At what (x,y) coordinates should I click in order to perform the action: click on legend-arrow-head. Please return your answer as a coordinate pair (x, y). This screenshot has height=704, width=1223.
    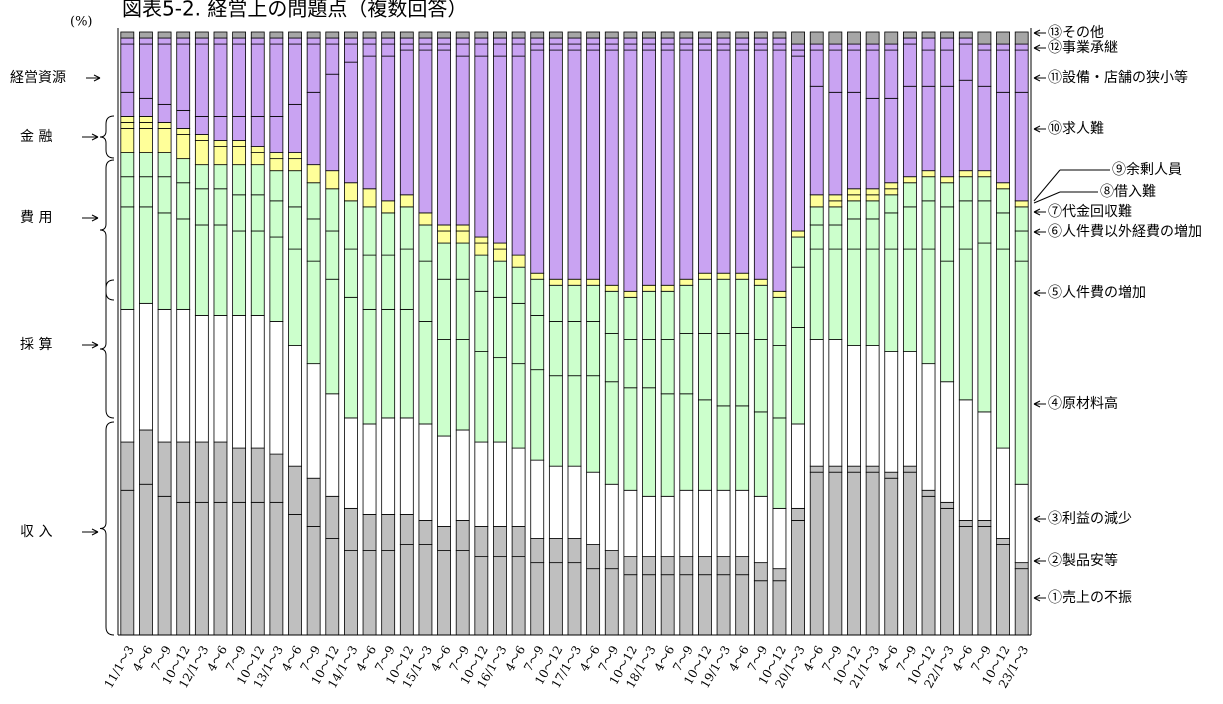
    Looking at the image, I should click on (1037, 78).